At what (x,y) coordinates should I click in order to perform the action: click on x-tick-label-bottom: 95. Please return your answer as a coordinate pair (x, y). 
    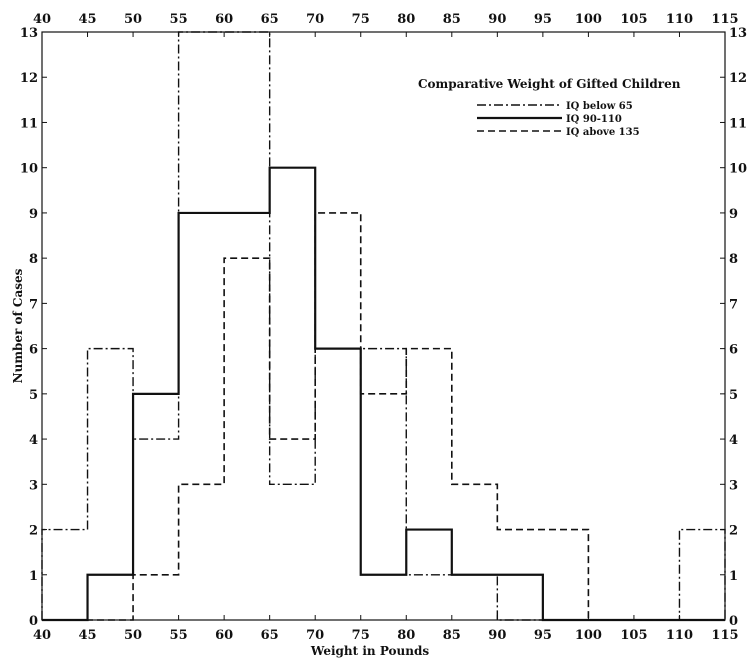
    Looking at the image, I should click on (543, 635).